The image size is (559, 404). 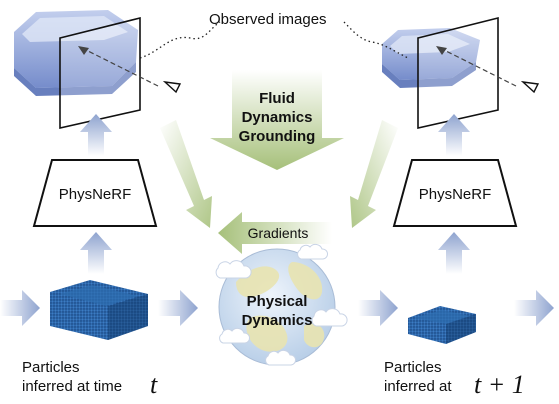 I want to click on grounding-label-line1: Fluid, so click(x=277, y=98).